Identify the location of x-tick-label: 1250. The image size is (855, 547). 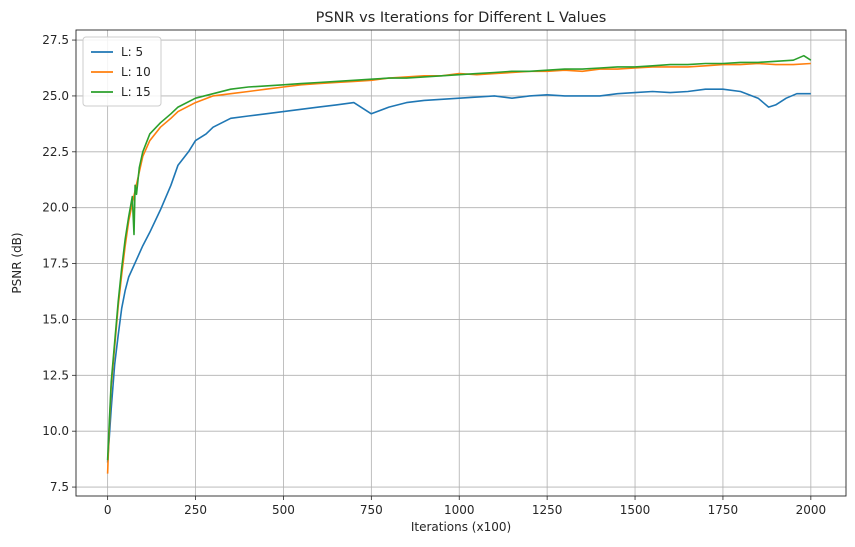
(547, 510).